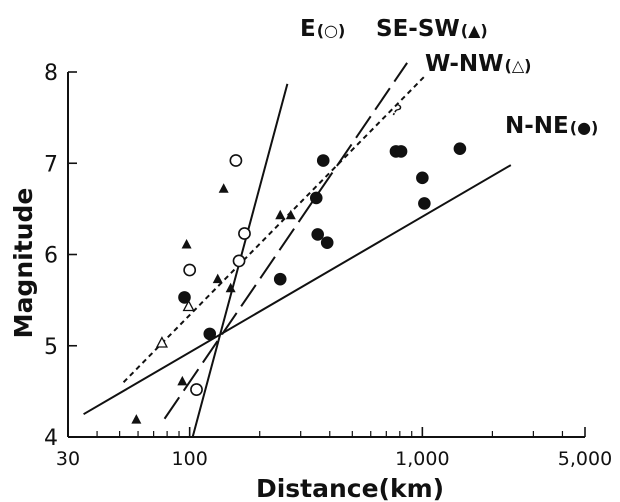 Image resolution: width=620 pixels, height=502 pixels. I want to click on series-labels: N-NE(●) E(○) SE-SW(▲) W-NW(△), so click(449, 77).